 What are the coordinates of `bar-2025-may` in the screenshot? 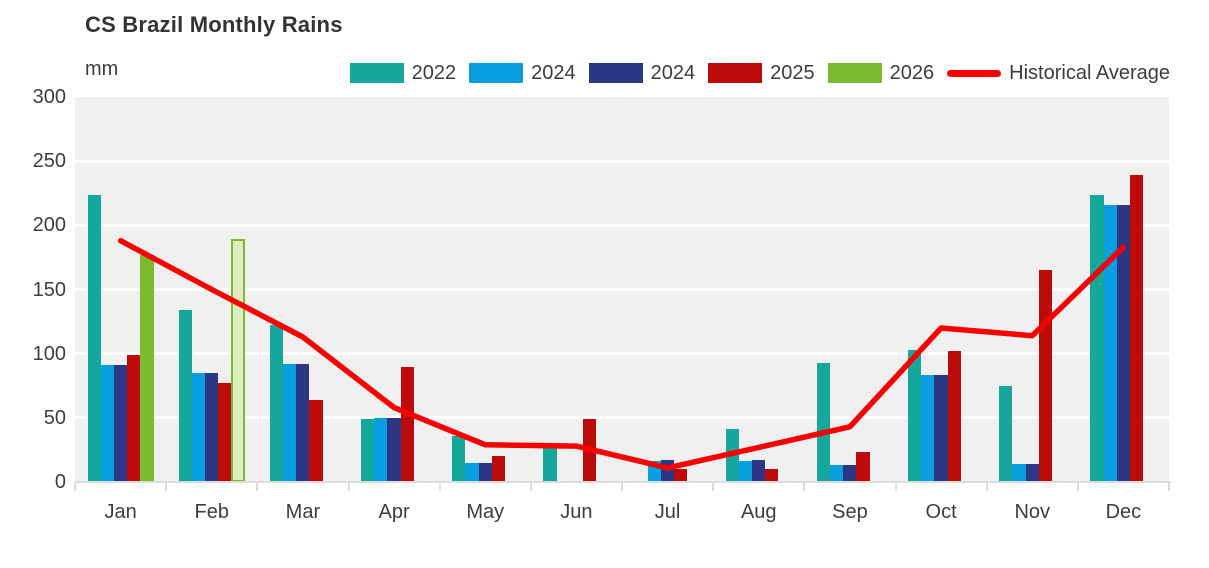 It's located at (498, 469).